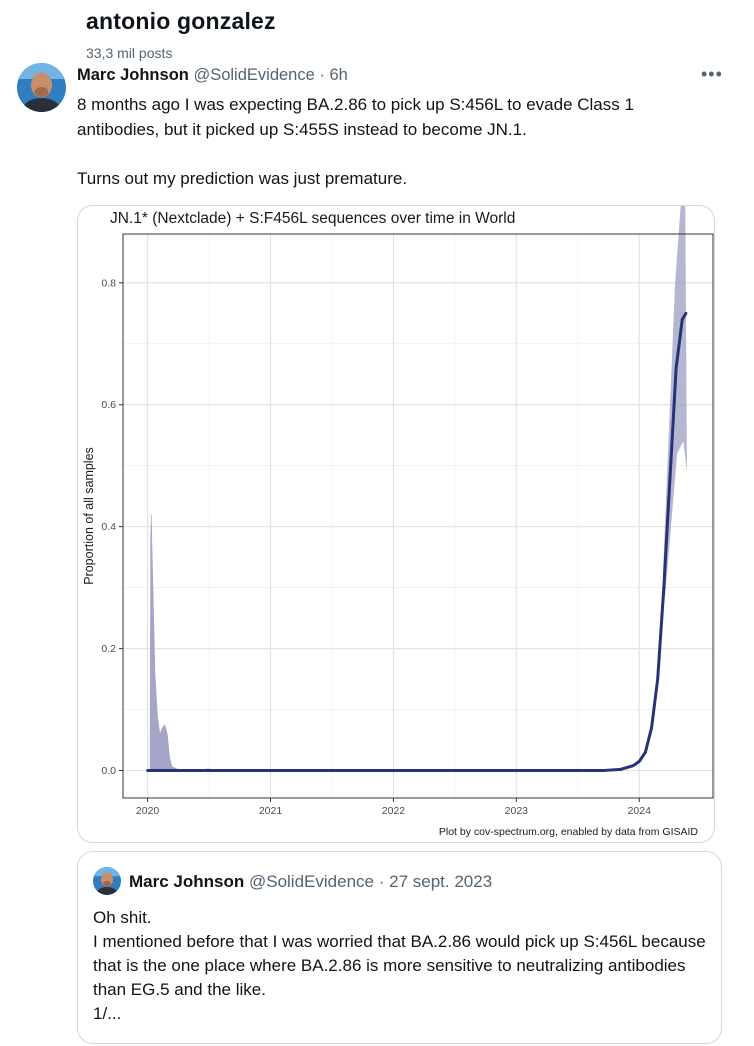  Describe the element at coordinates (640, 811) in the screenshot. I see `chart-x-tick-label: 2024` at that location.